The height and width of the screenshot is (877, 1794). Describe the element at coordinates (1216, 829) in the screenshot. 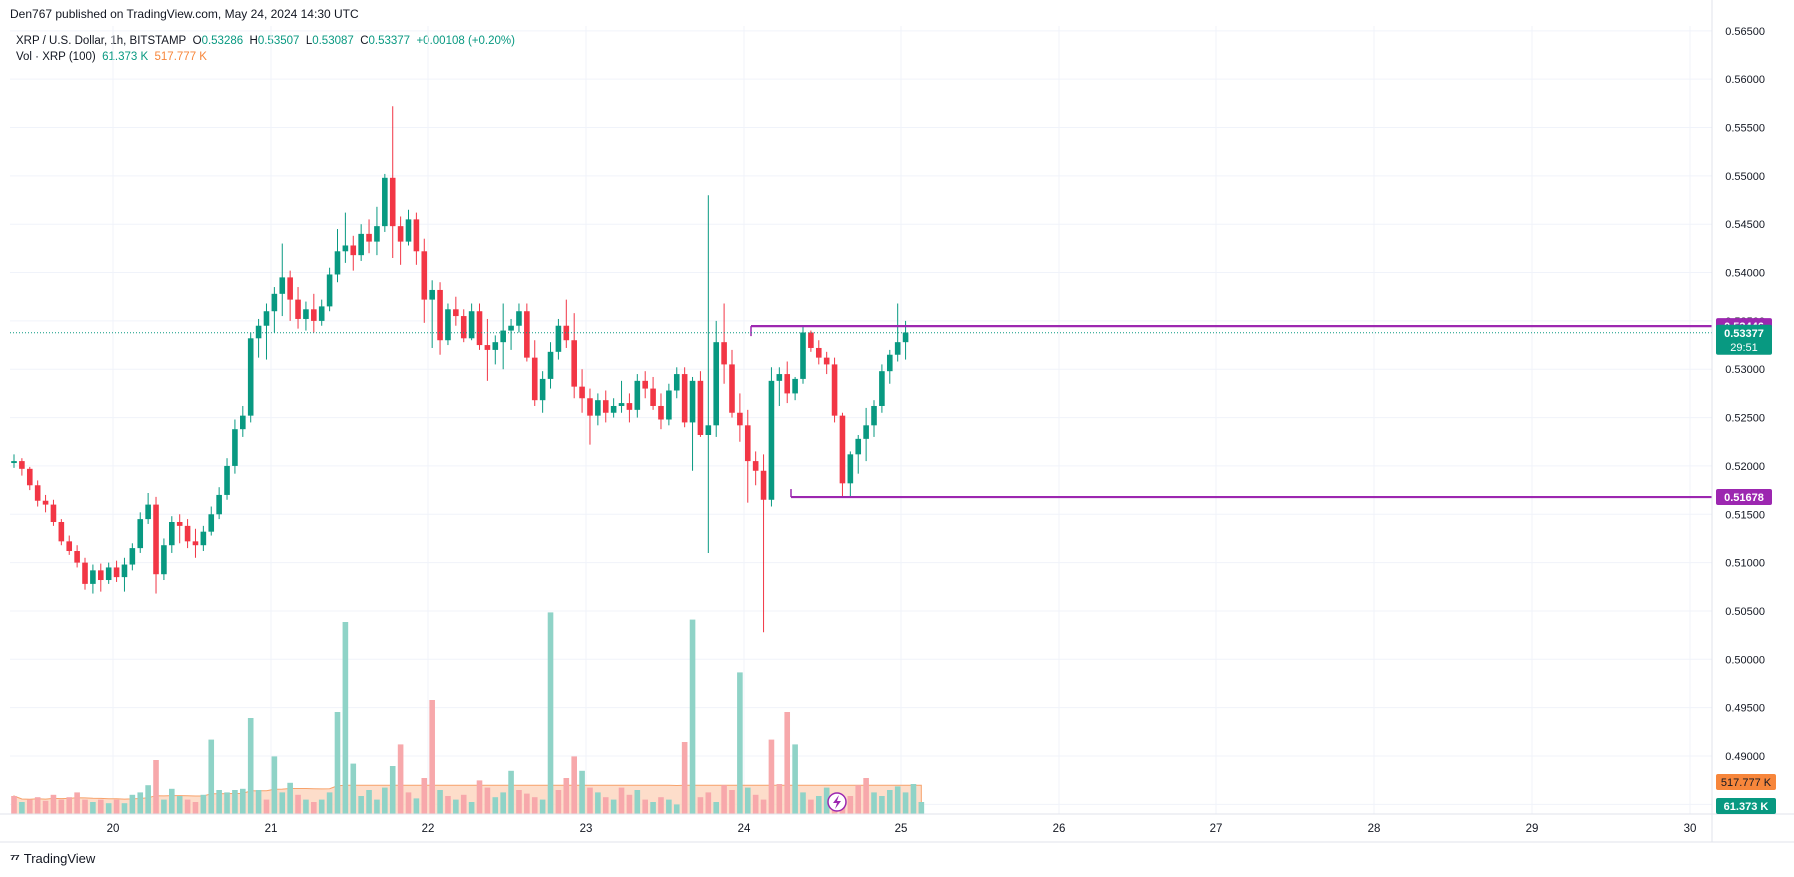

I see `time-tick-label: 27` at that location.